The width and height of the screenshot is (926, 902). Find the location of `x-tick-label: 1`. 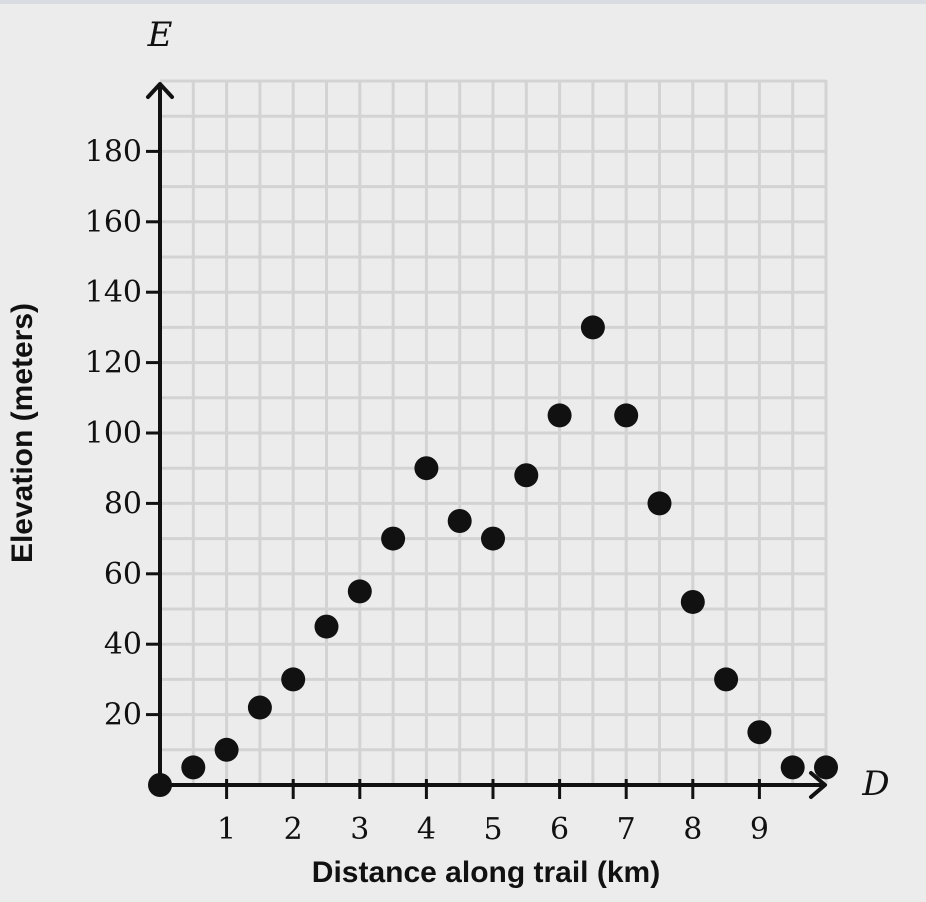

x-tick-label: 1 is located at coordinates (226, 829).